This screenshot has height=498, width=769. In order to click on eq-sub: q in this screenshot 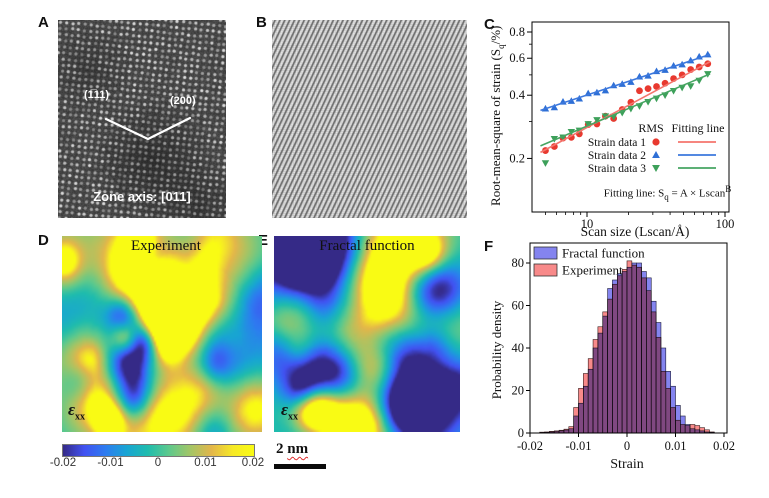, I will do `click(666, 196)`.